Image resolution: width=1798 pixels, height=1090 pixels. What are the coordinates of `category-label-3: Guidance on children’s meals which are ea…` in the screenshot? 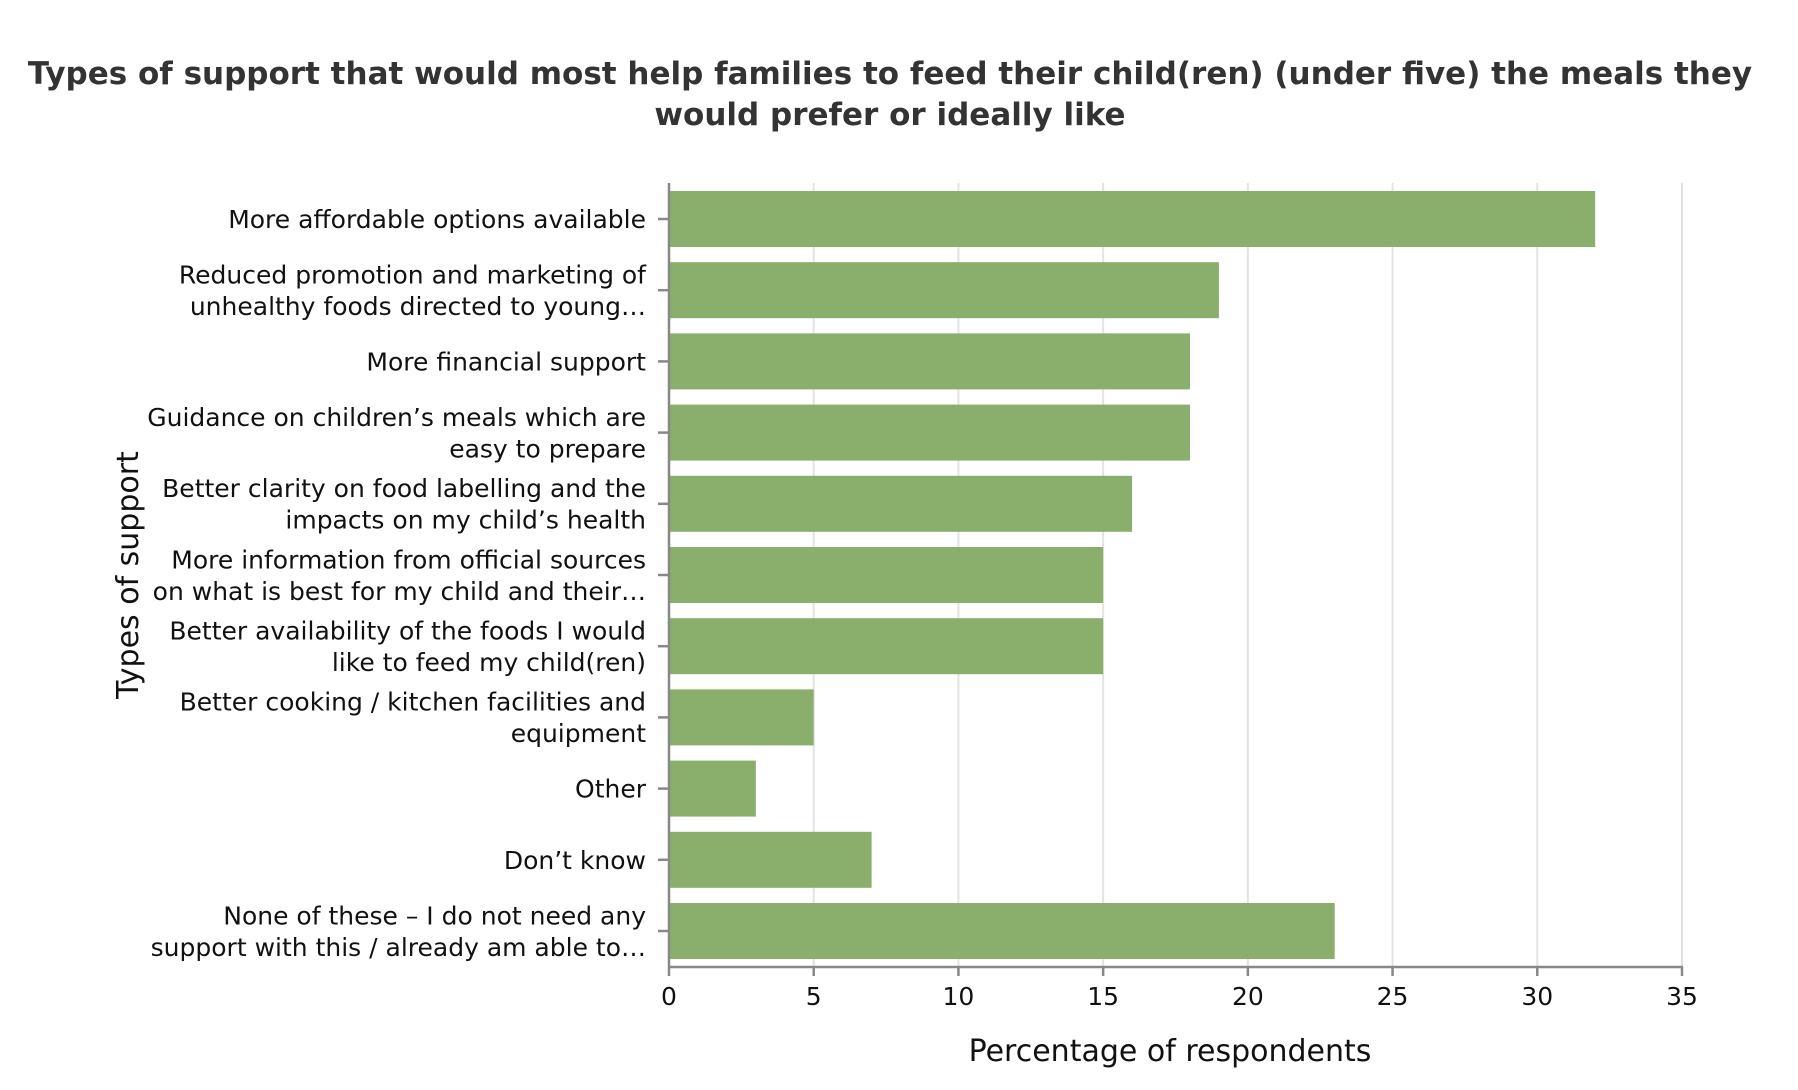 It's located at (396, 433).